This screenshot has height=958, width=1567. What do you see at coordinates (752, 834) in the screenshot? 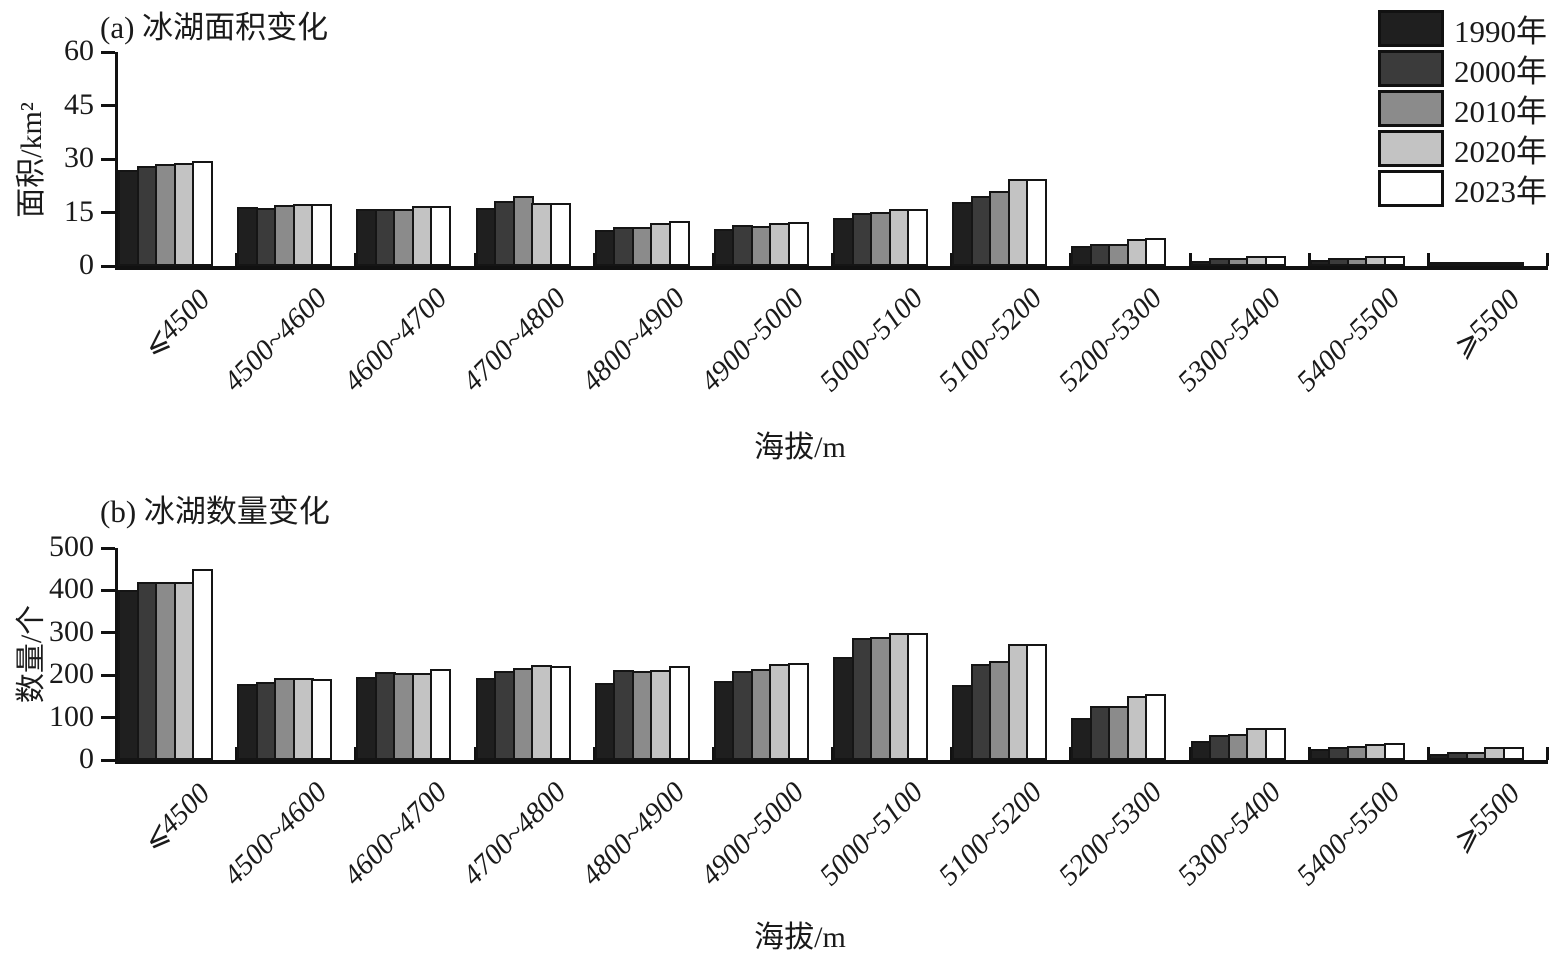
I see `x-tick-label: 4900~5000` at bounding box center [752, 834].